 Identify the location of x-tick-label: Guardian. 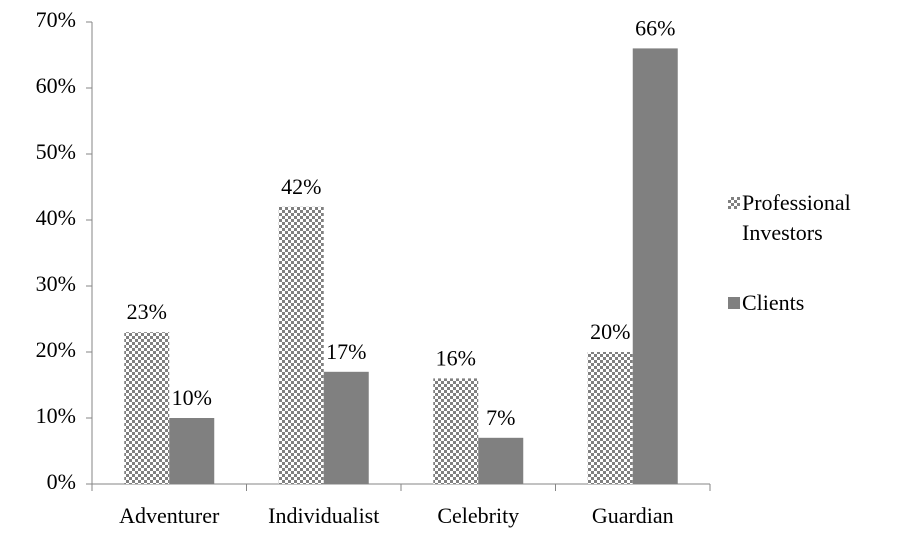
(633, 515).